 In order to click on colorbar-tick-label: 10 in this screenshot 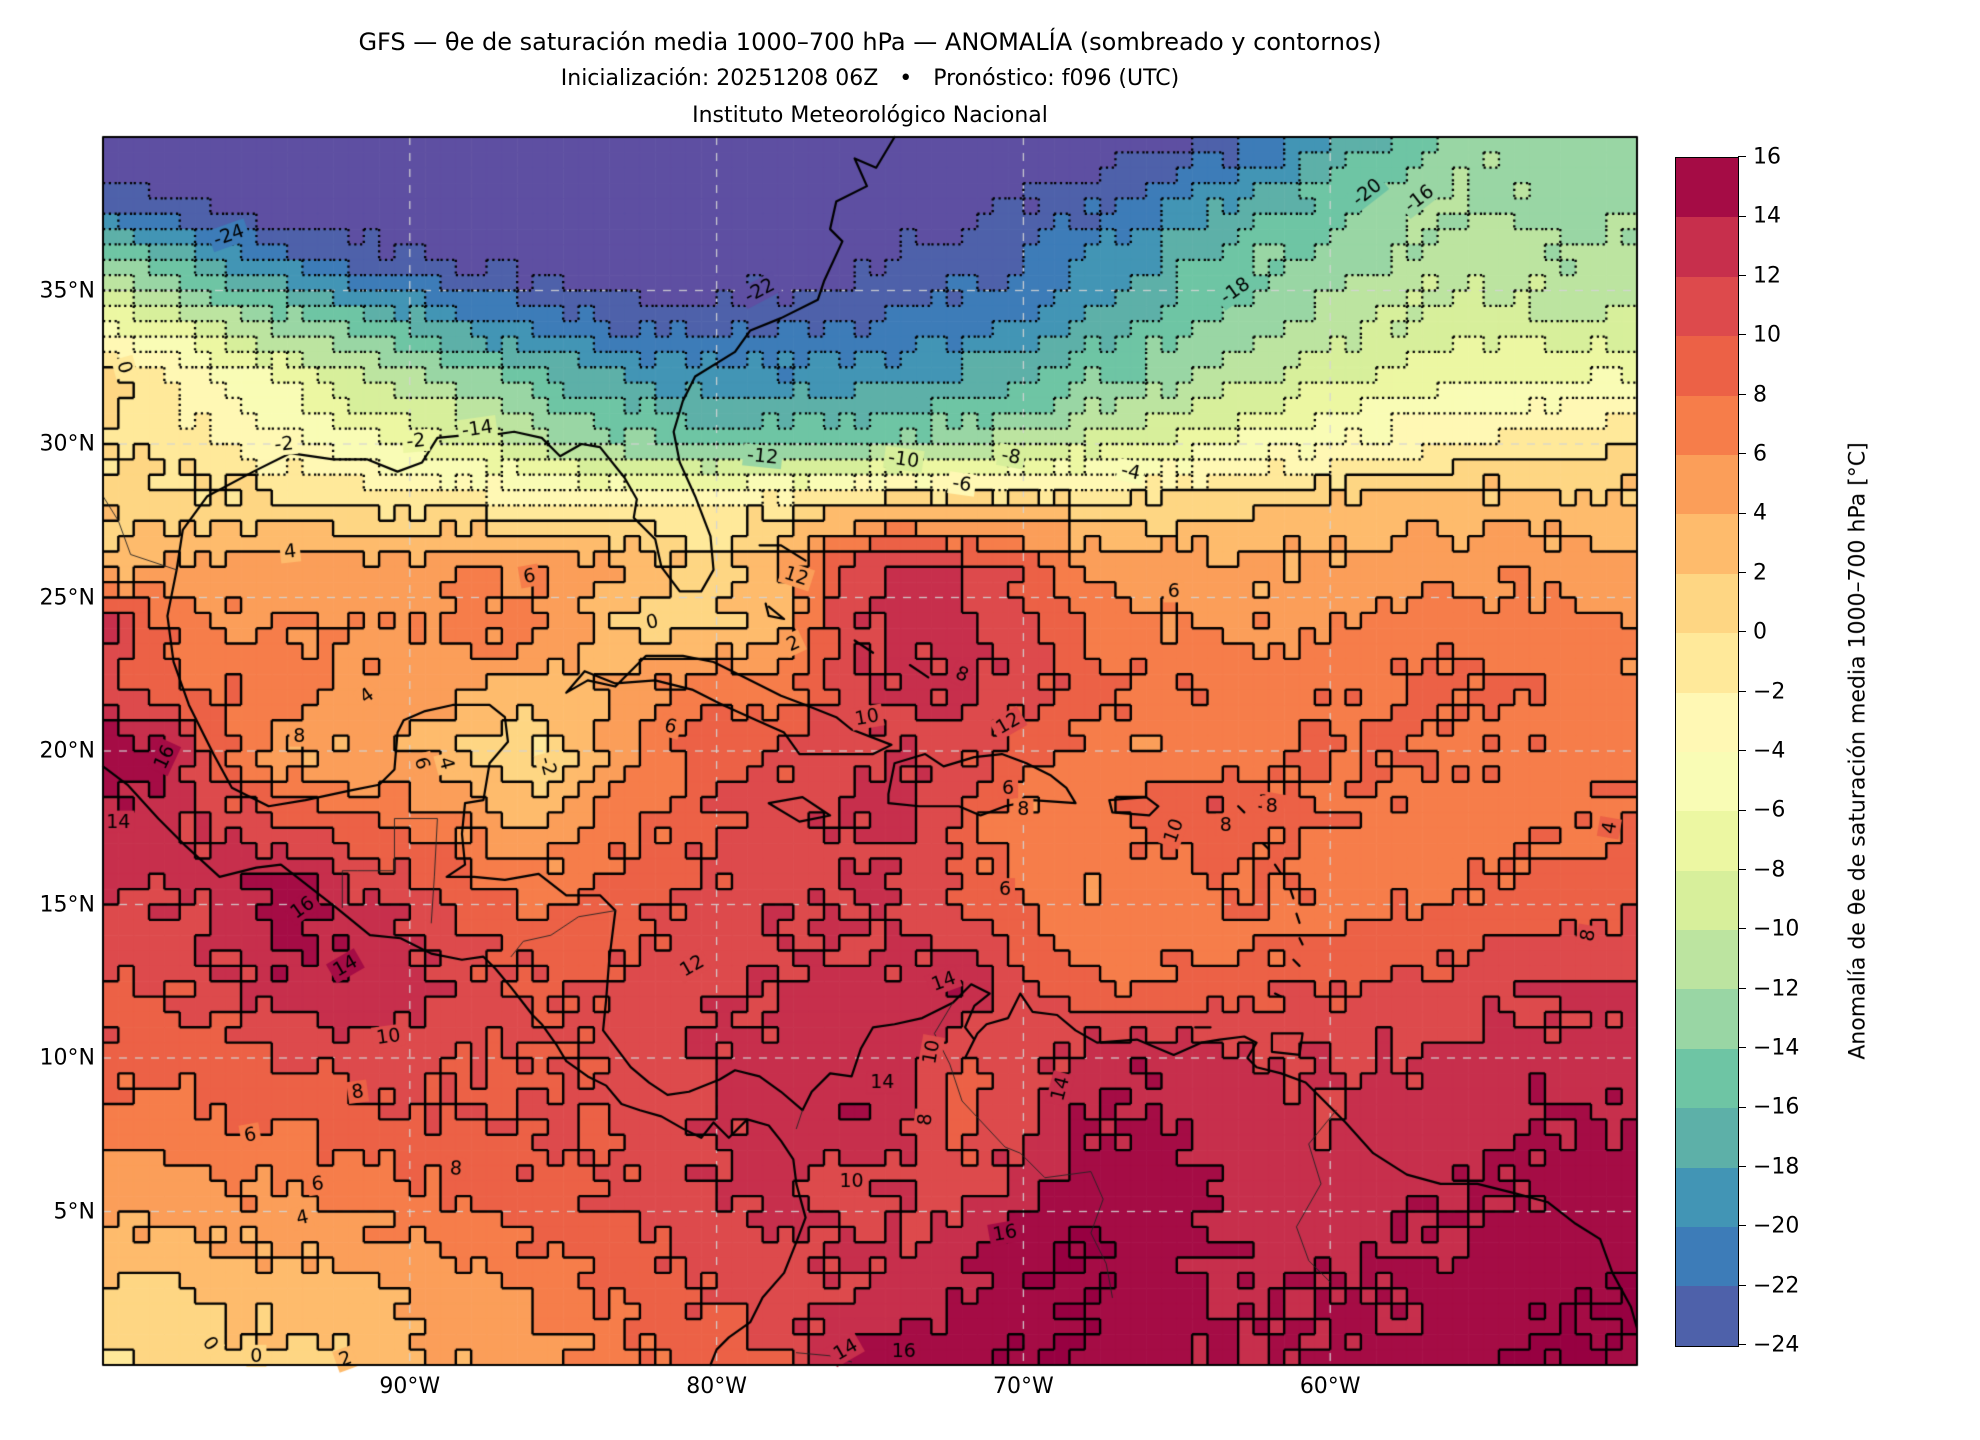, I will do `click(1767, 335)`.